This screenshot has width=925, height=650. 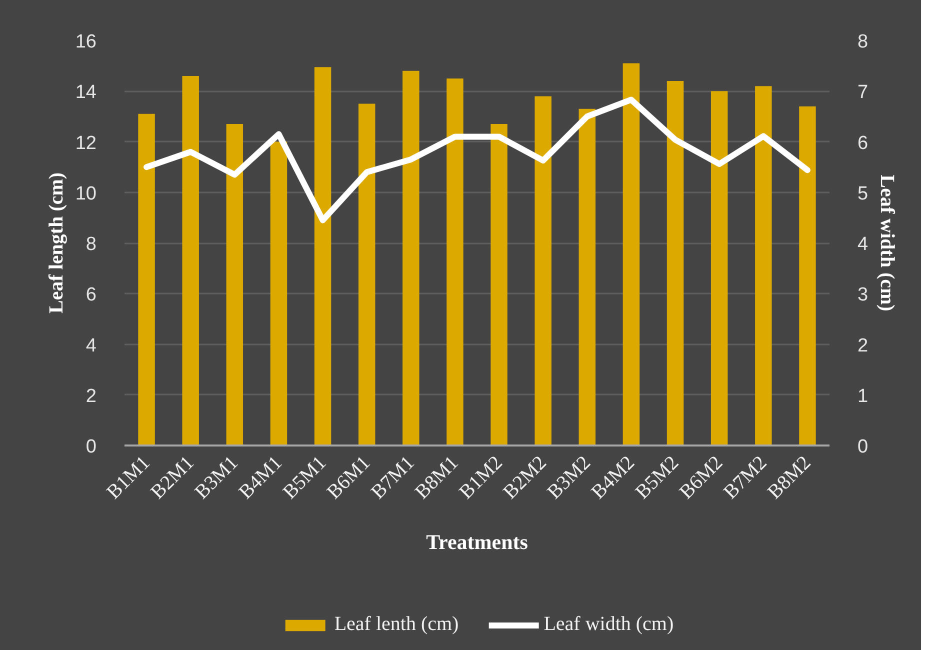 What do you see at coordinates (91, 244) in the screenshot?
I see `y-tick-label: 8` at bounding box center [91, 244].